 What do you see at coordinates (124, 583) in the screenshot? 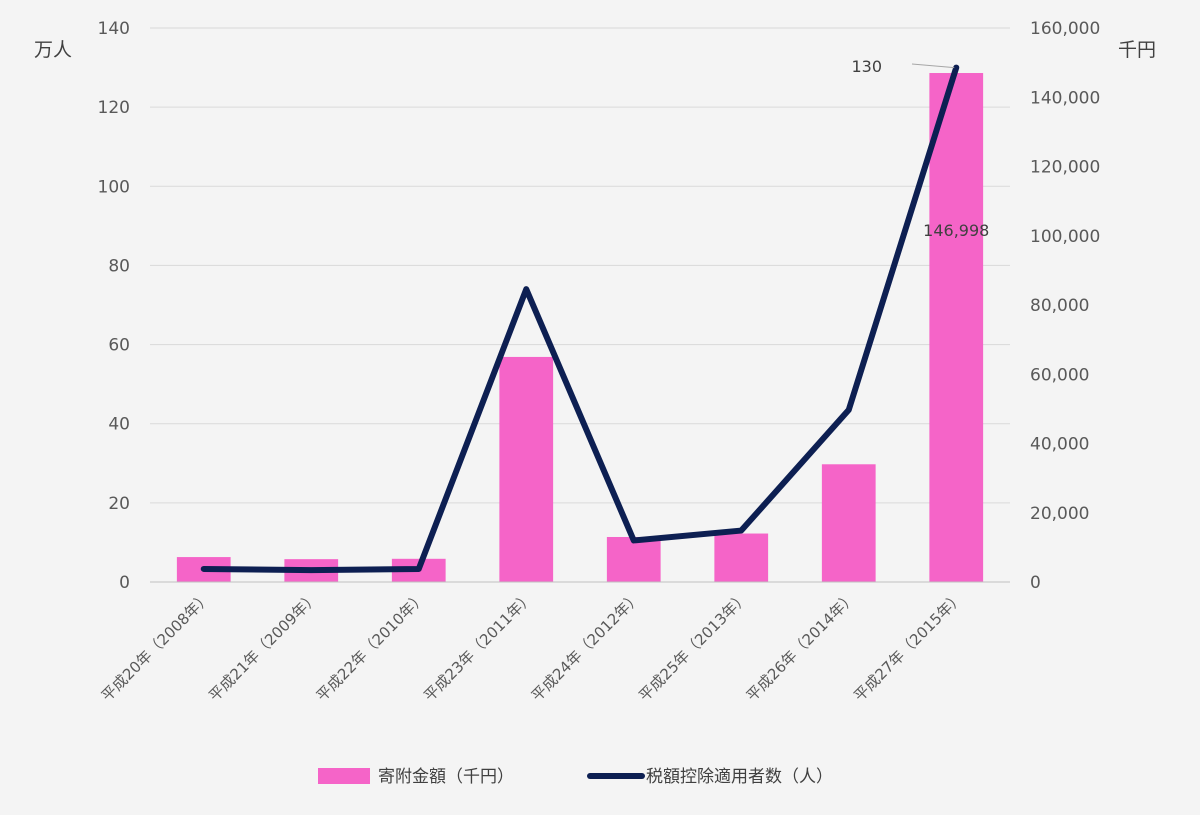
I see `left-tick-label: 0` at bounding box center [124, 583].